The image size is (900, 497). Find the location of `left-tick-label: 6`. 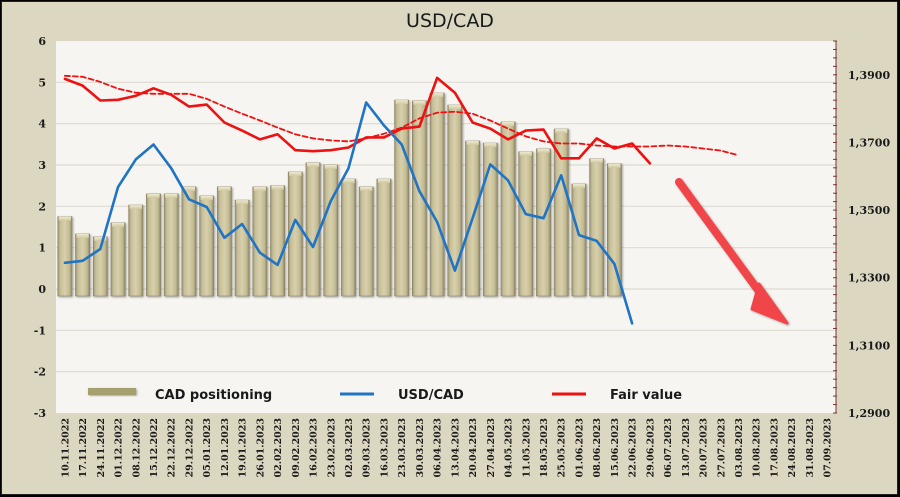

left-tick-label: 6 is located at coordinates (42, 41).